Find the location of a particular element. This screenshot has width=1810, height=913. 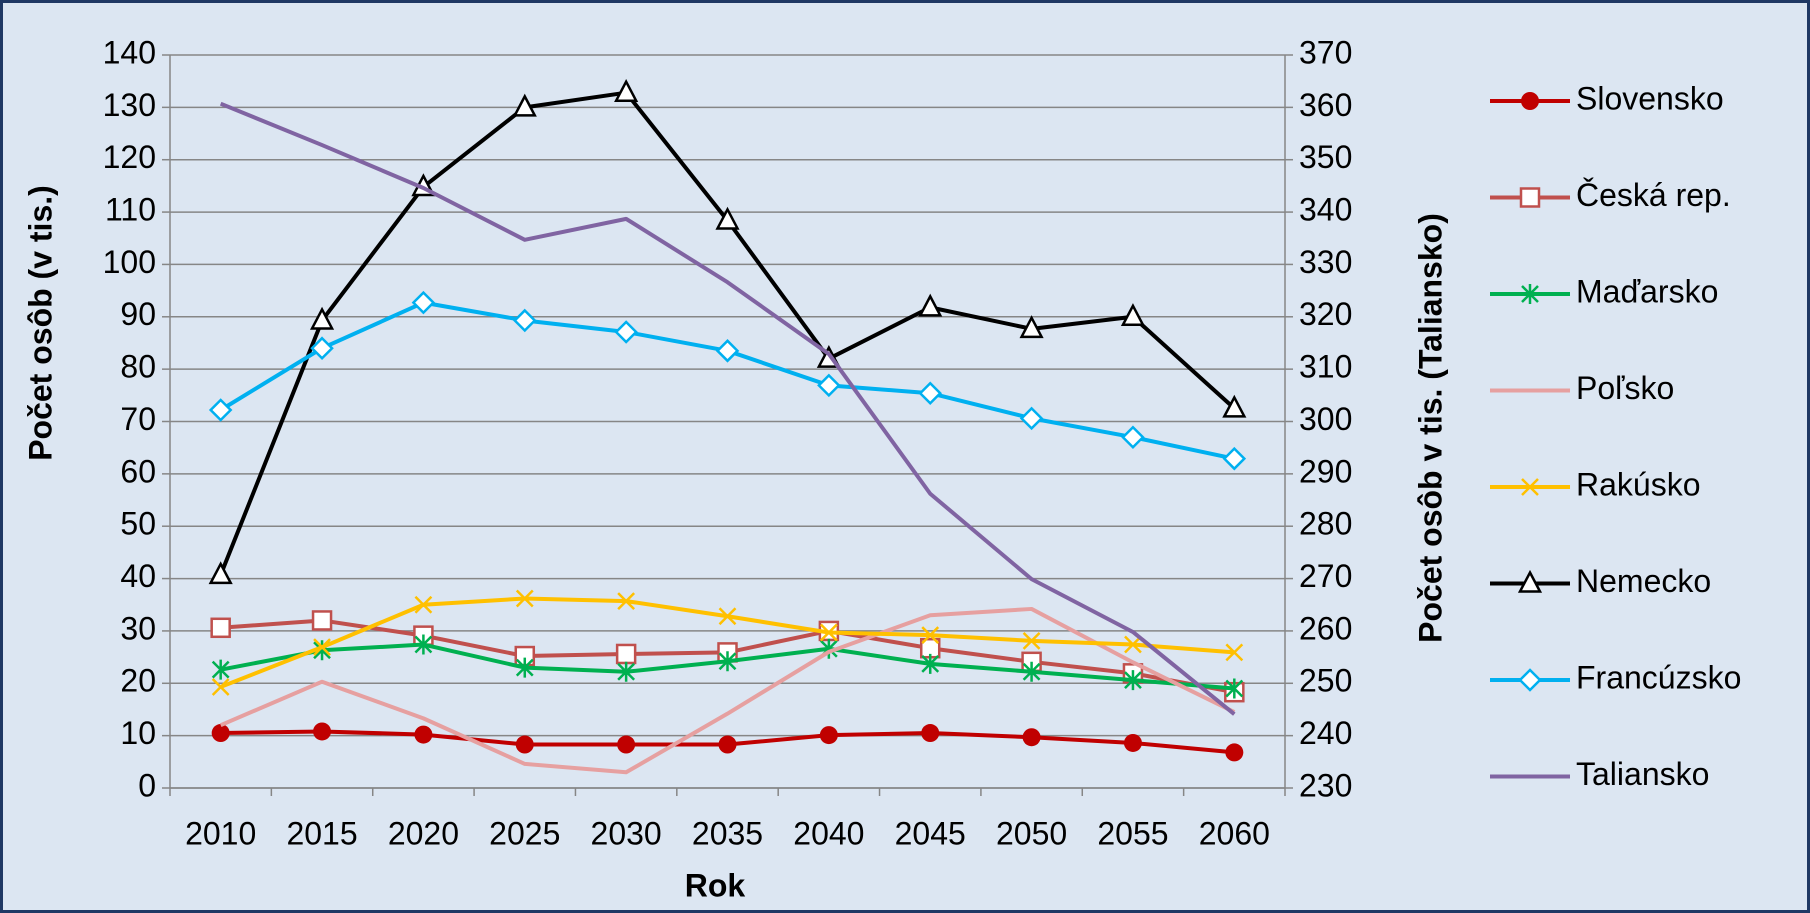

y2-tick-label: 320 is located at coordinates (1325, 314).